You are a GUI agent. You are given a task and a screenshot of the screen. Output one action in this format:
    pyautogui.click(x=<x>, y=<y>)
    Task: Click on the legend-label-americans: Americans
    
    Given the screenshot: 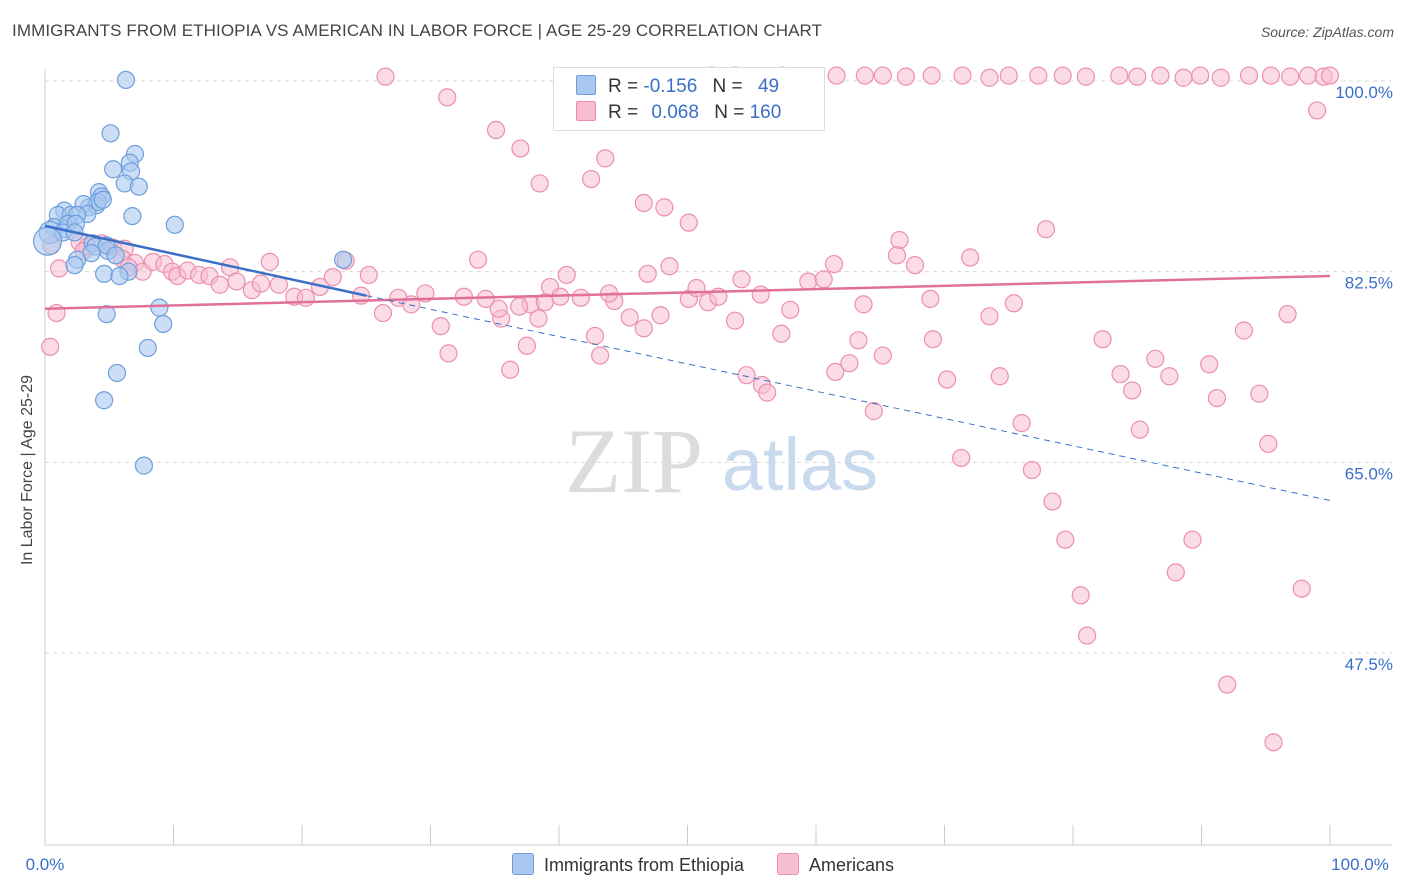 What is the action you would take?
    pyautogui.click(x=852, y=865)
    